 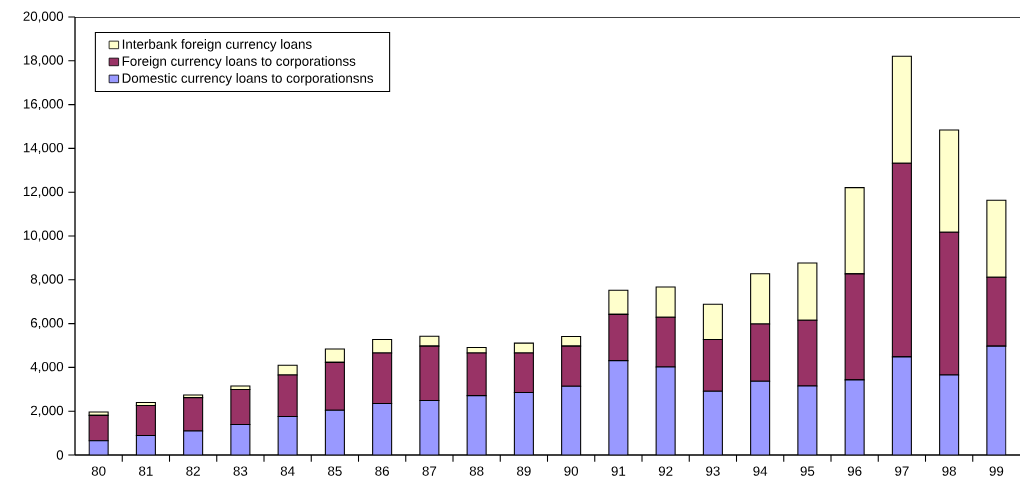 What do you see at coordinates (571, 471) in the screenshot?
I see `x-tick-label: 90` at bounding box center [571, 471].